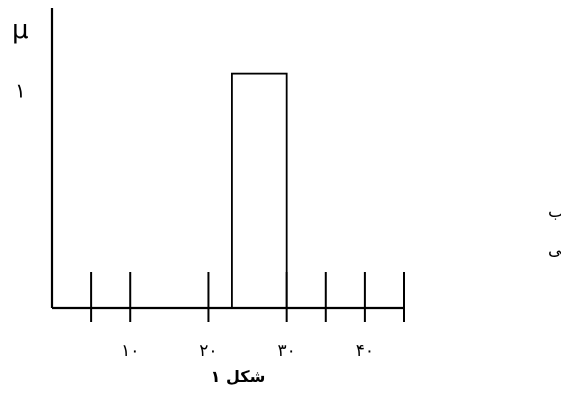  I want to click on y-tick-labels: ١, so click(20, 91).